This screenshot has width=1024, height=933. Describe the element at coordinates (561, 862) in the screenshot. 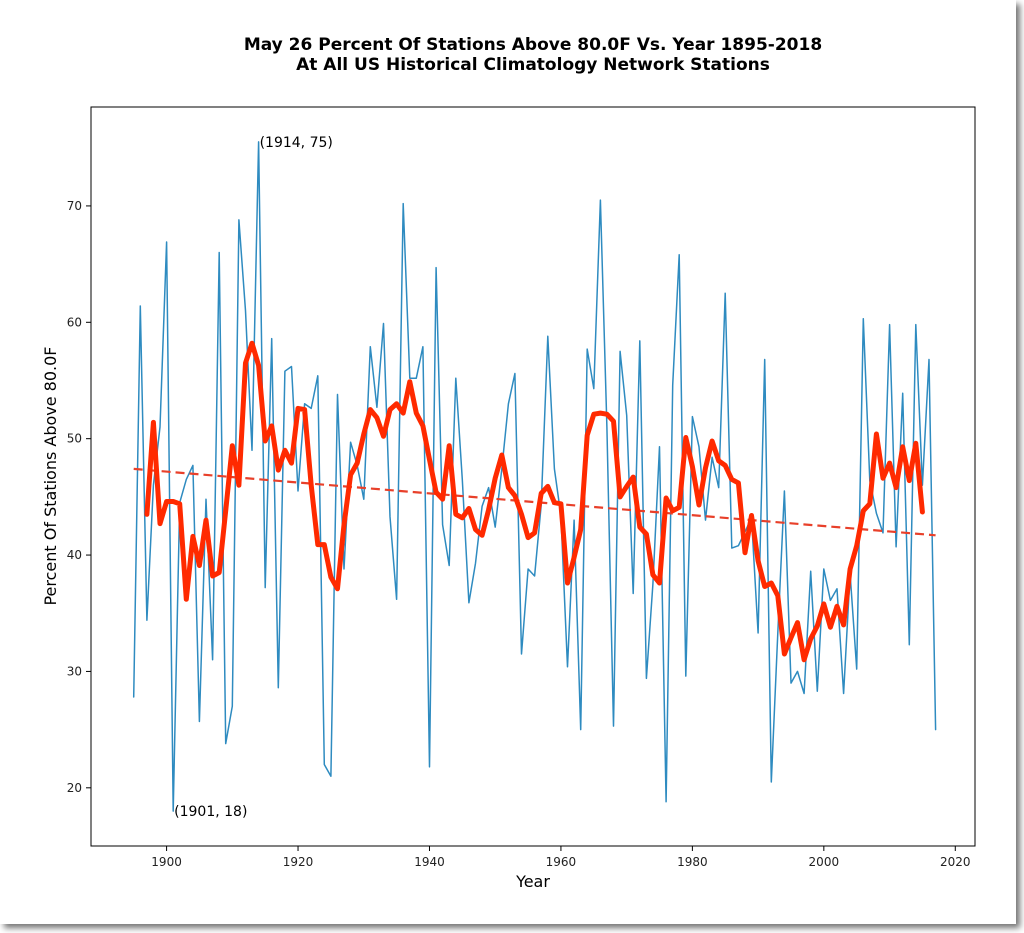

I see `x-tick-label: 1960` at that location.